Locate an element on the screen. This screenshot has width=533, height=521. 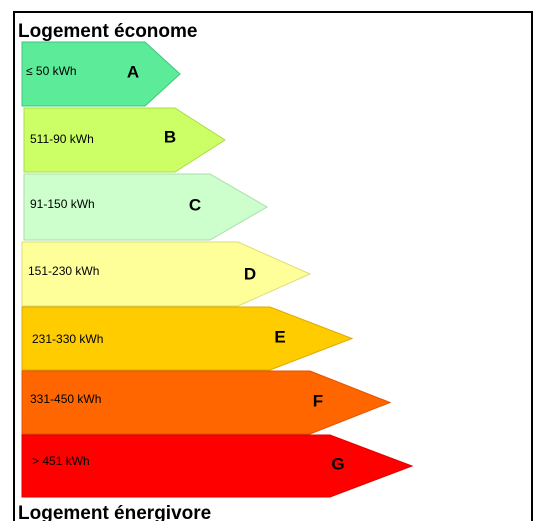
class-range: ≤ 50 kWh is located at coordinates (51, 71).